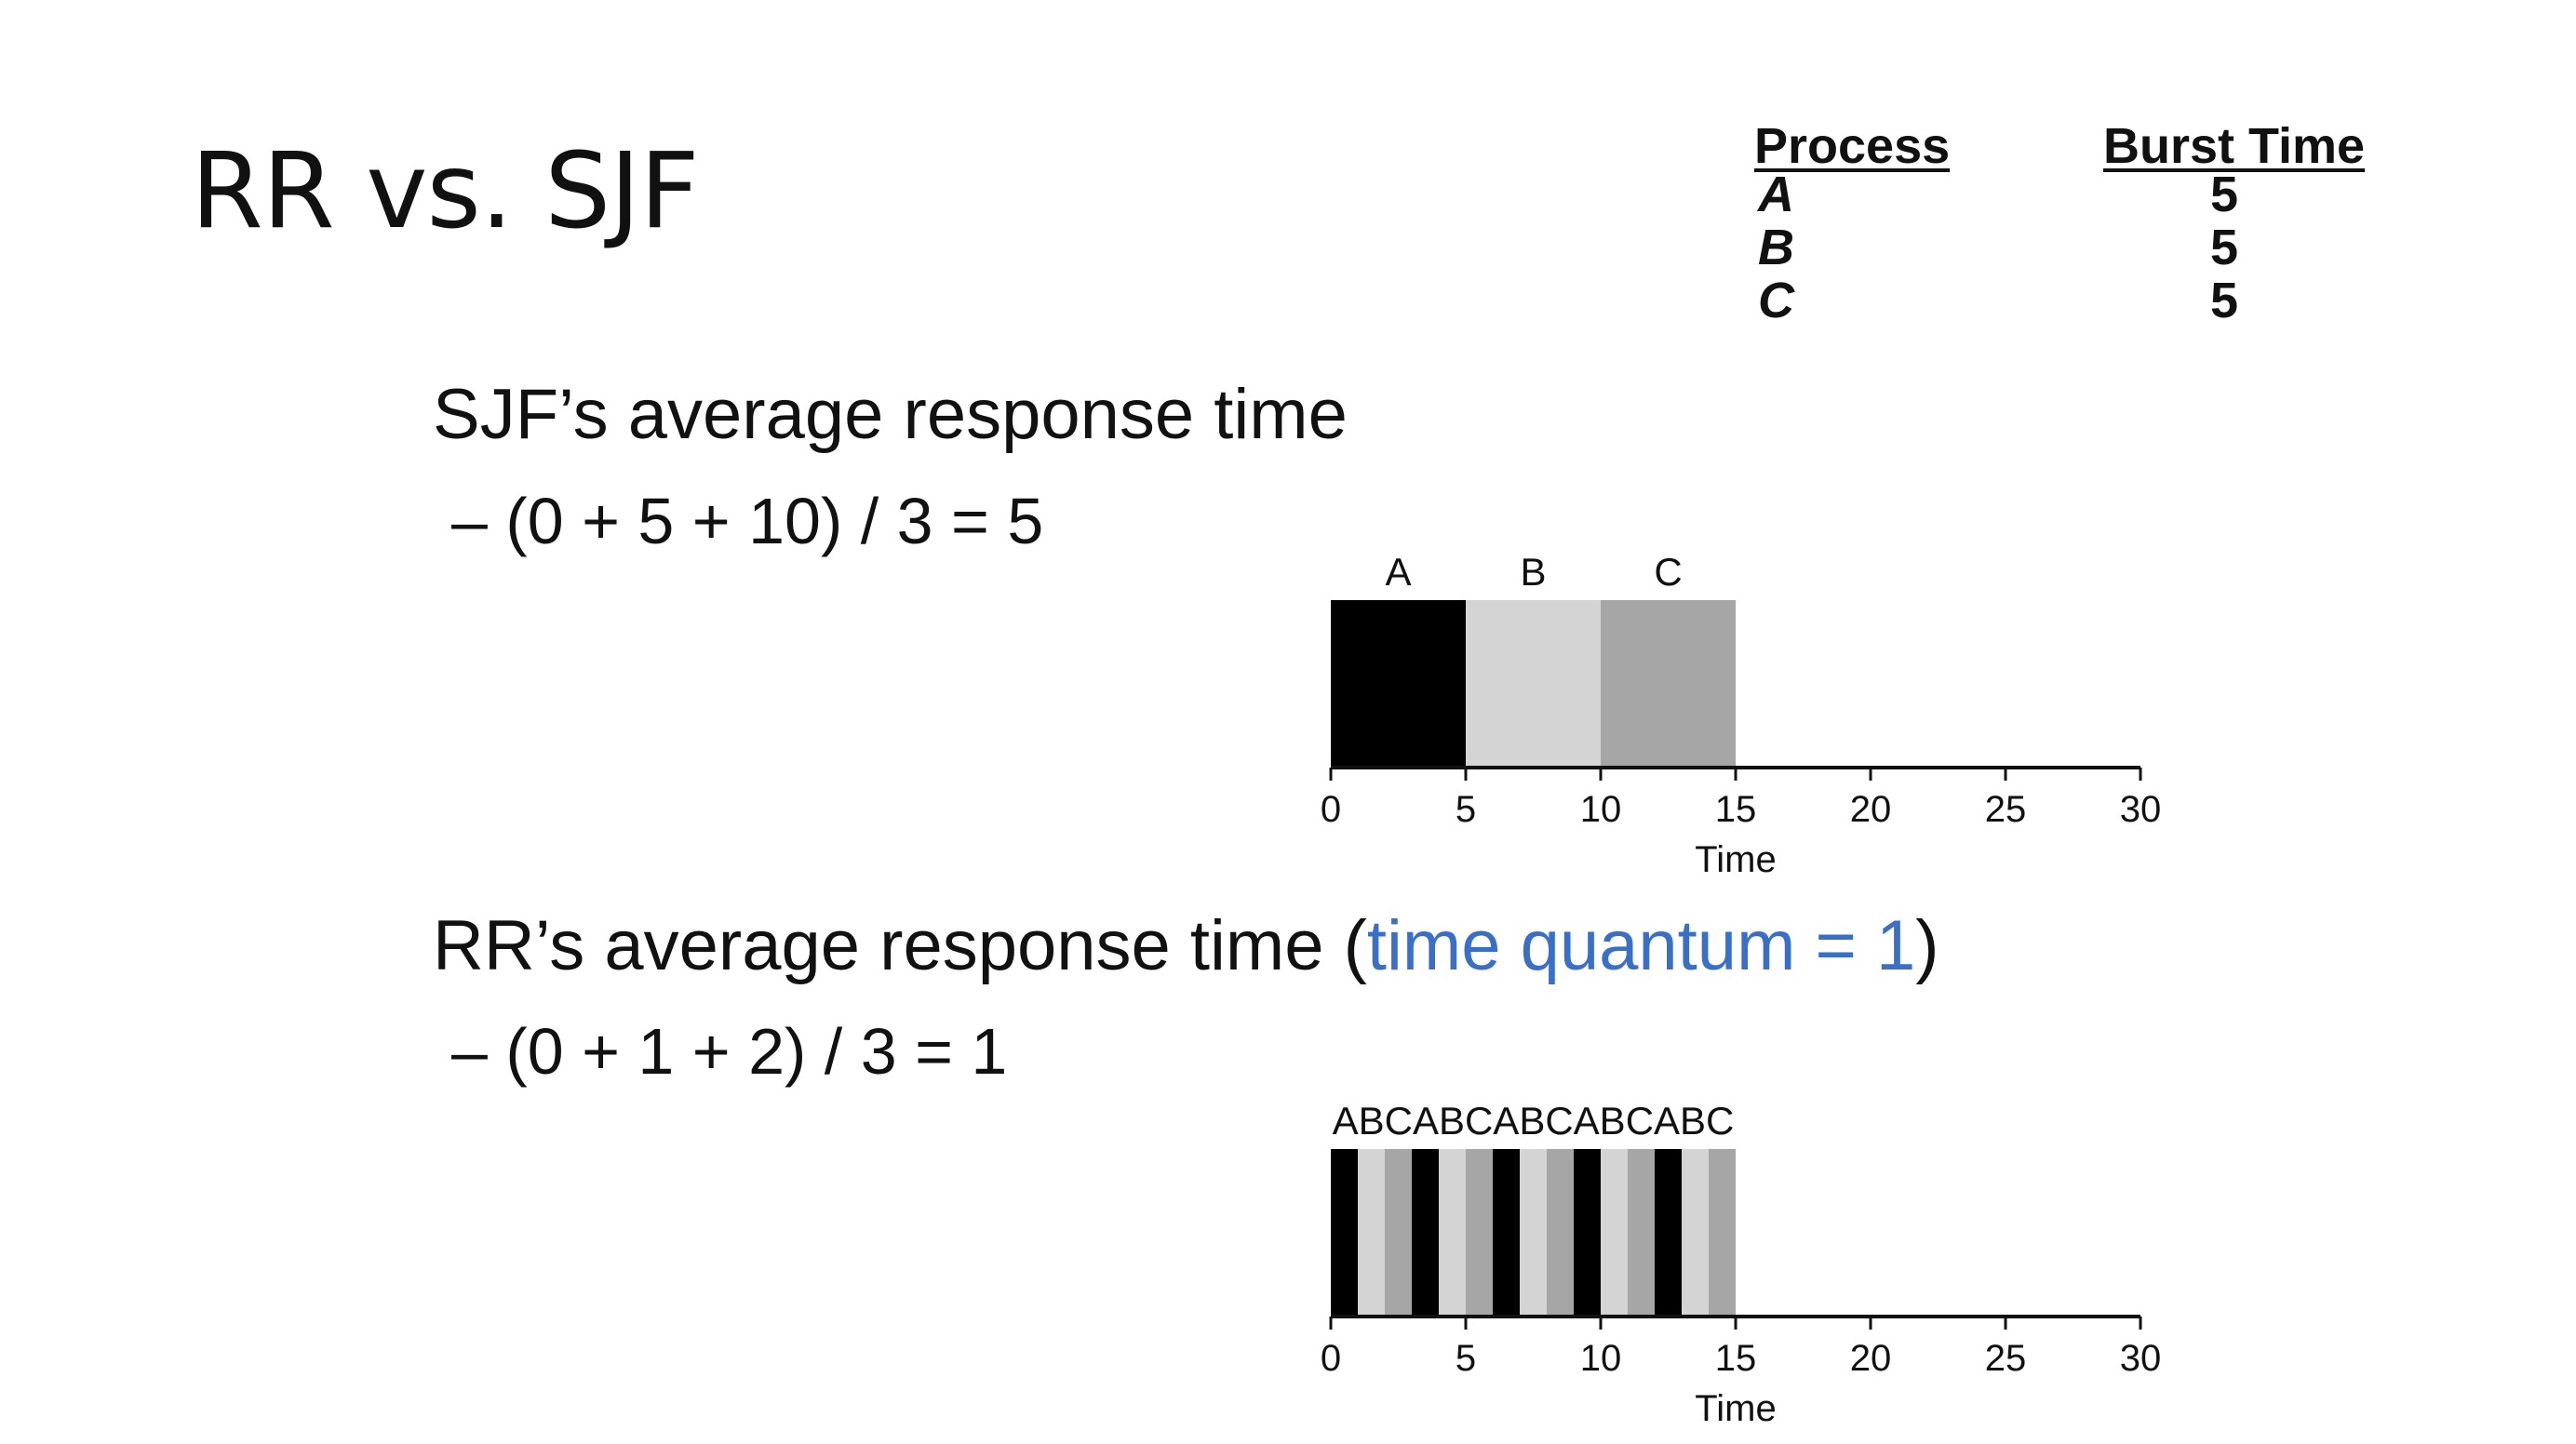  Describe the element at coordinates (1776, 194) in the screenshot. I see `process-name-a: A` at that location.